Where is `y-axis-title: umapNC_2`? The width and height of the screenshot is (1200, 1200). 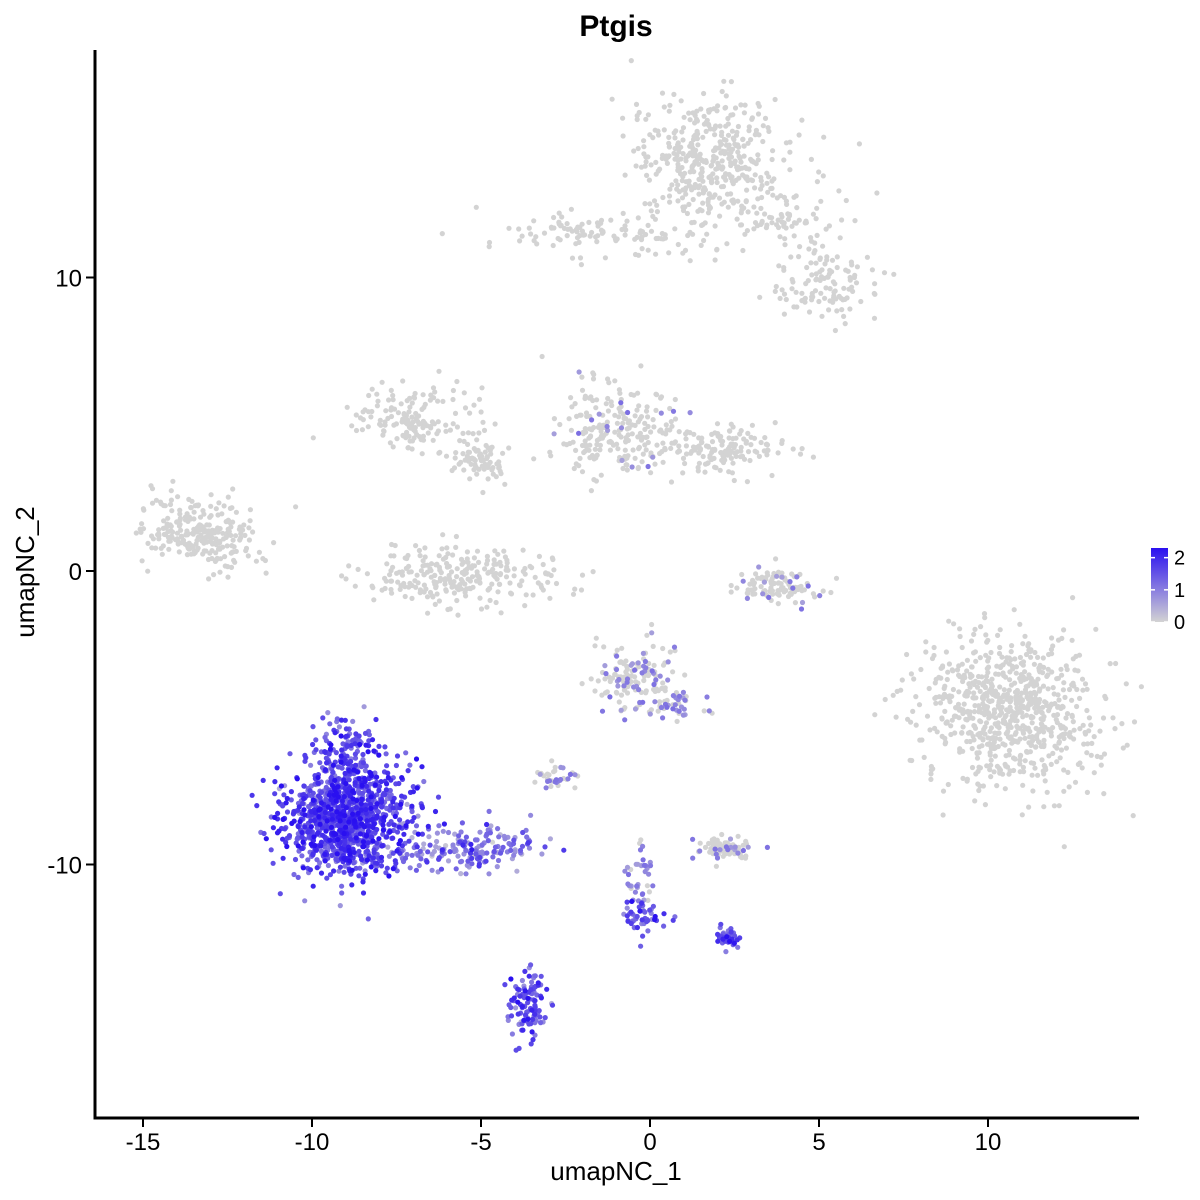
y-axis-title: umapNC_2 is located at coordinates (25, 572).